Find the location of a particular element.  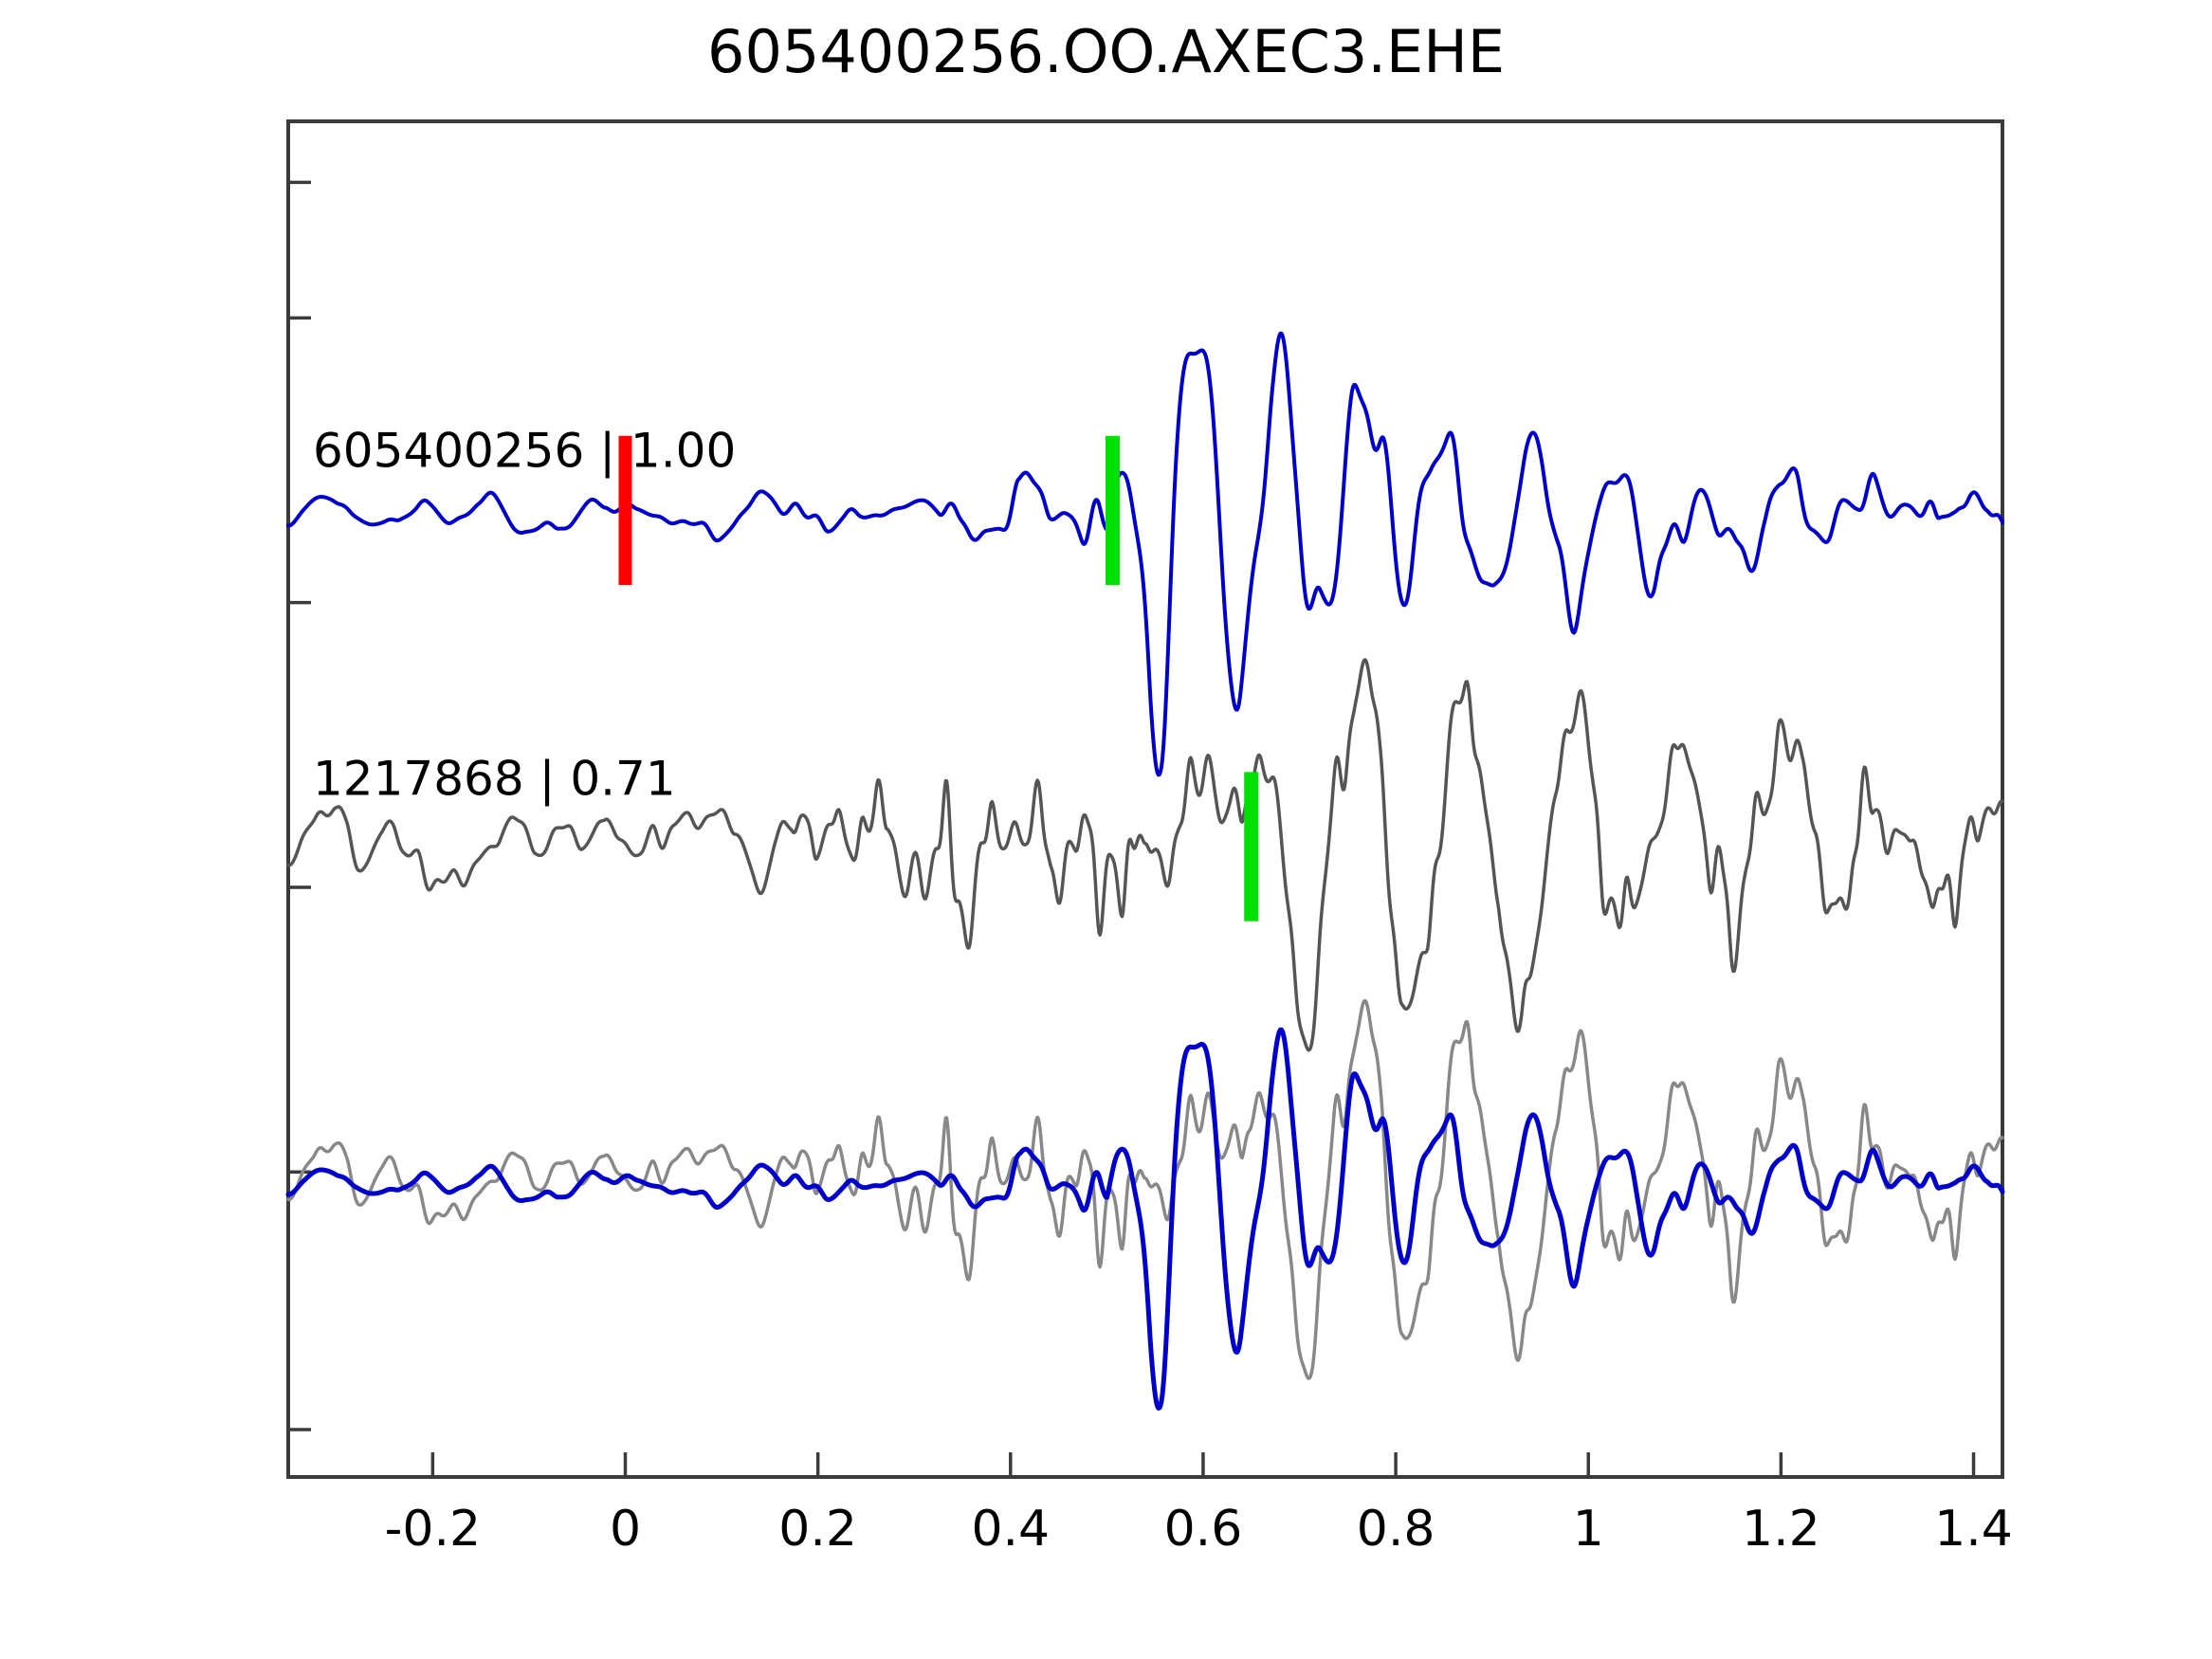

x-tick-label: 0 is located at coordinates (625, 1529).